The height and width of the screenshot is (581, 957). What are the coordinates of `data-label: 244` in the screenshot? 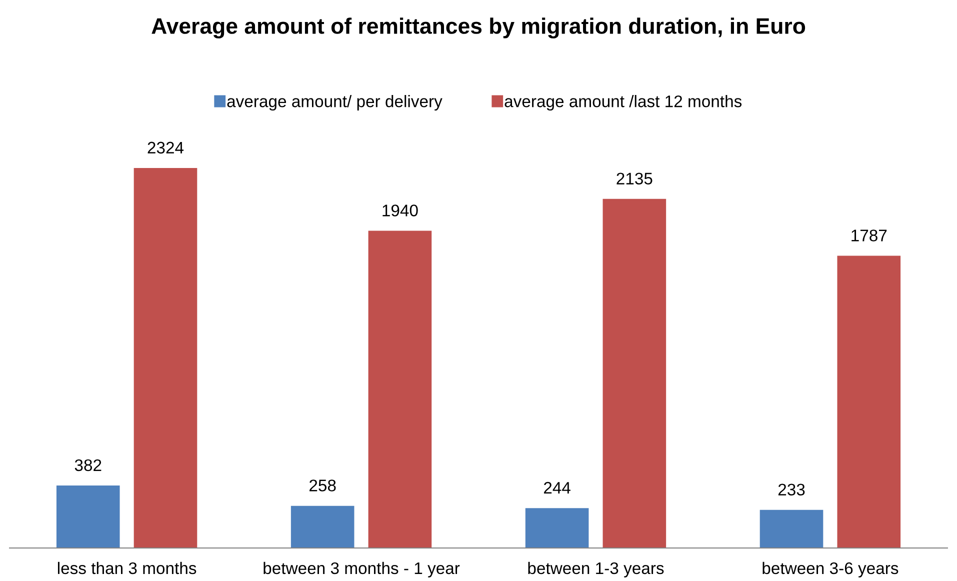 It's located at (557, 488).